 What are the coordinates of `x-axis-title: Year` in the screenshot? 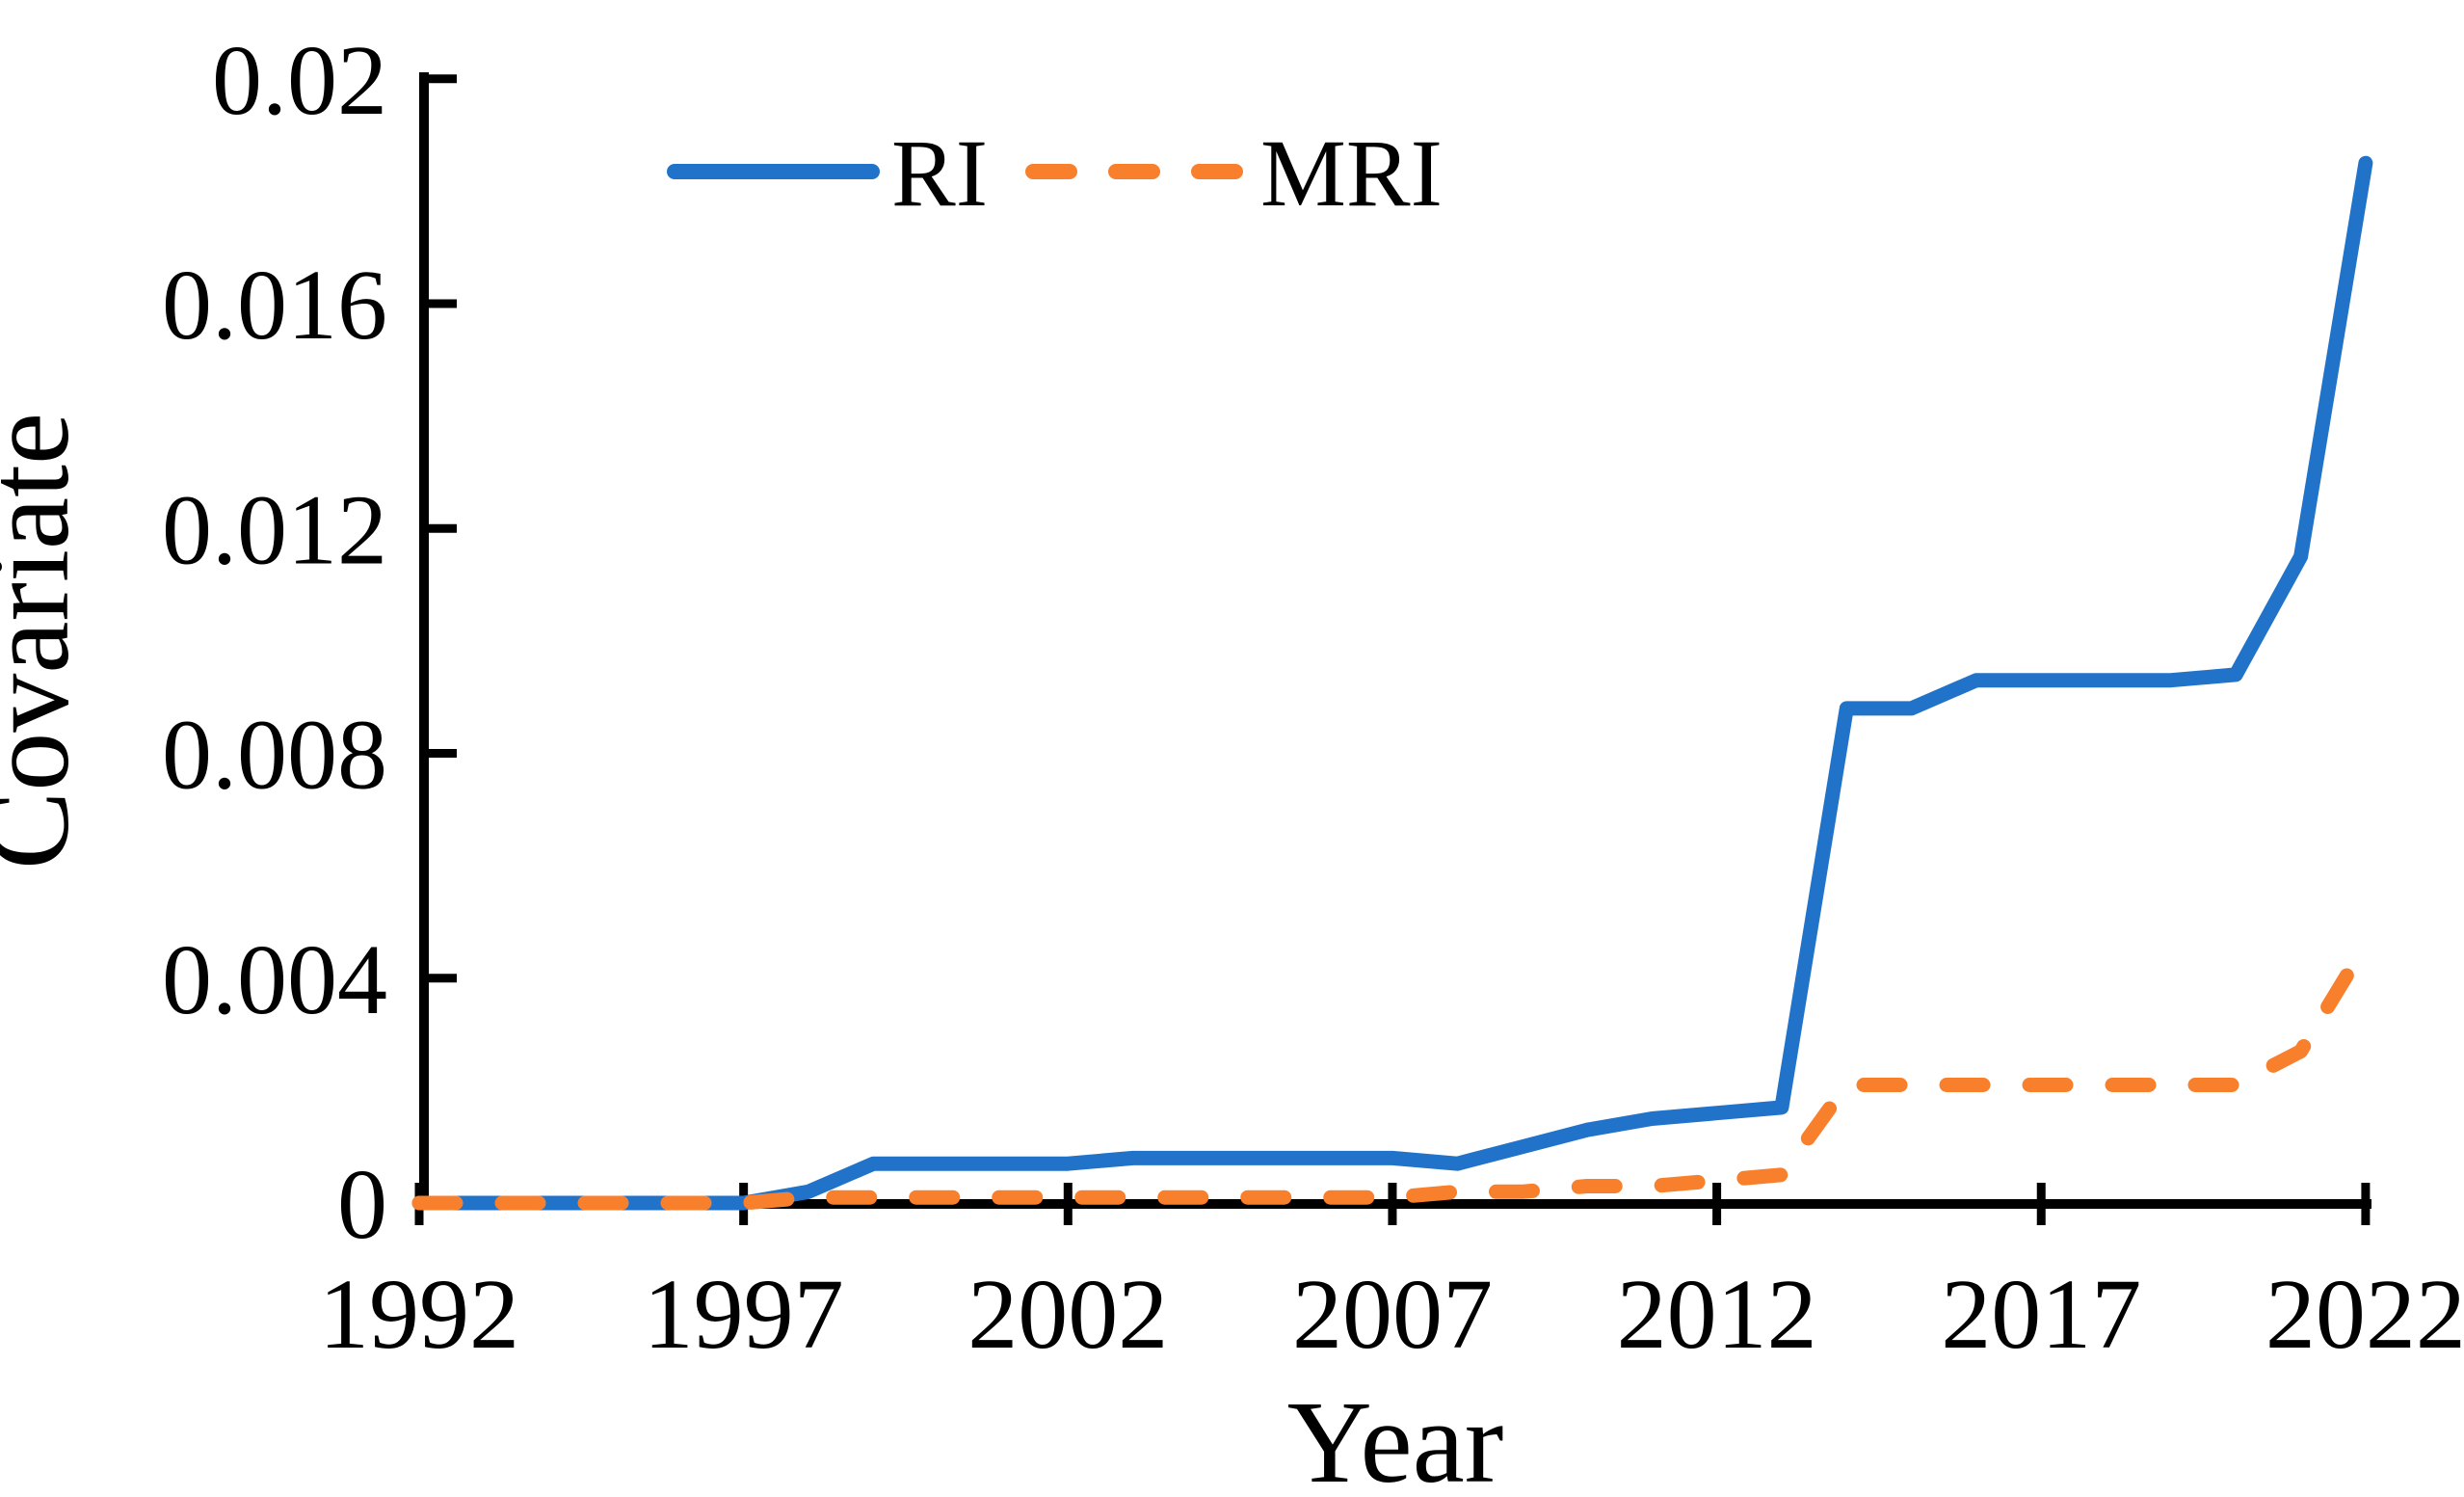 It's located at (1395, 1437).